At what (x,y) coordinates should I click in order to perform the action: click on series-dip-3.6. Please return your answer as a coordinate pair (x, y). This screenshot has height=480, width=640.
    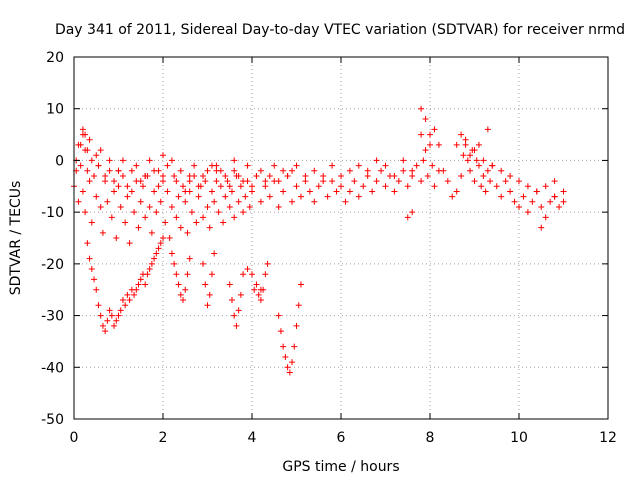
    Looking at the image, I should click on (236, 300).